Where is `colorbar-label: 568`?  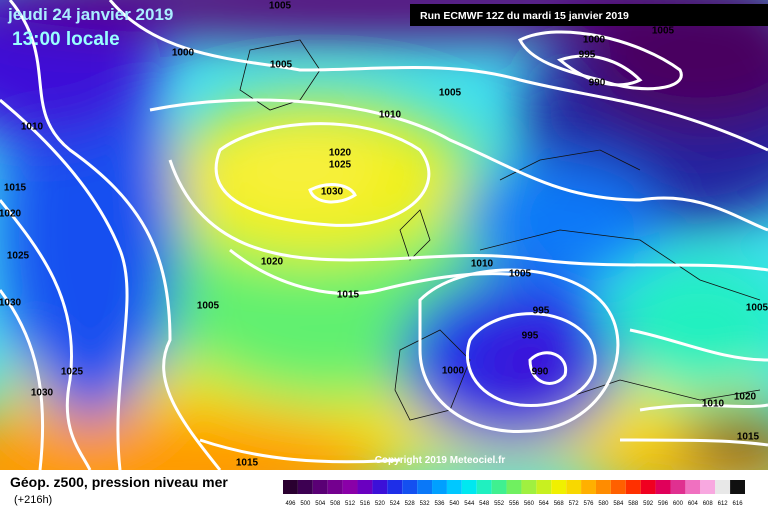 colorbar-label: 568 is located at coordinates (559, 504).